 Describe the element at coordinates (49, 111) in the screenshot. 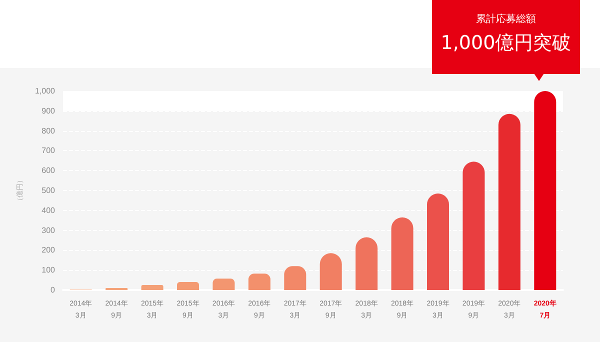

I see `y-tick-label: 900` at that location.